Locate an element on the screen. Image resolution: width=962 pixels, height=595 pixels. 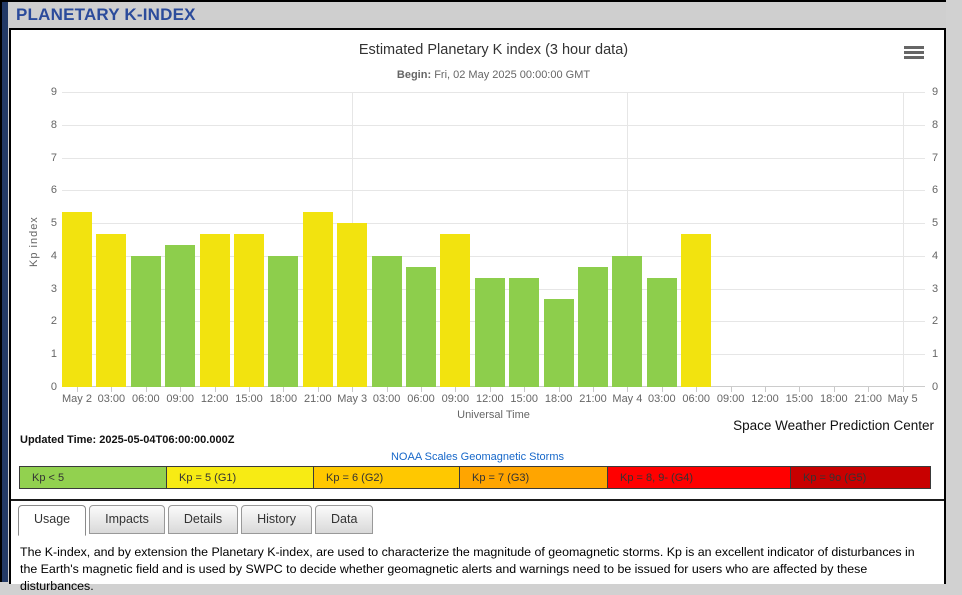
tab-history: History is located at coordinates (277, 519).